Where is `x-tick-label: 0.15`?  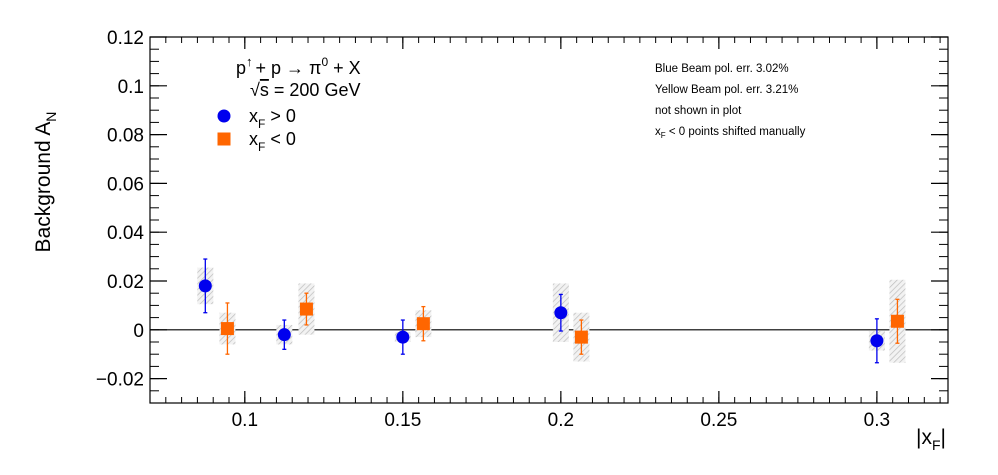 x-tick-label: 0.15 is located at coordinates (402, 420).